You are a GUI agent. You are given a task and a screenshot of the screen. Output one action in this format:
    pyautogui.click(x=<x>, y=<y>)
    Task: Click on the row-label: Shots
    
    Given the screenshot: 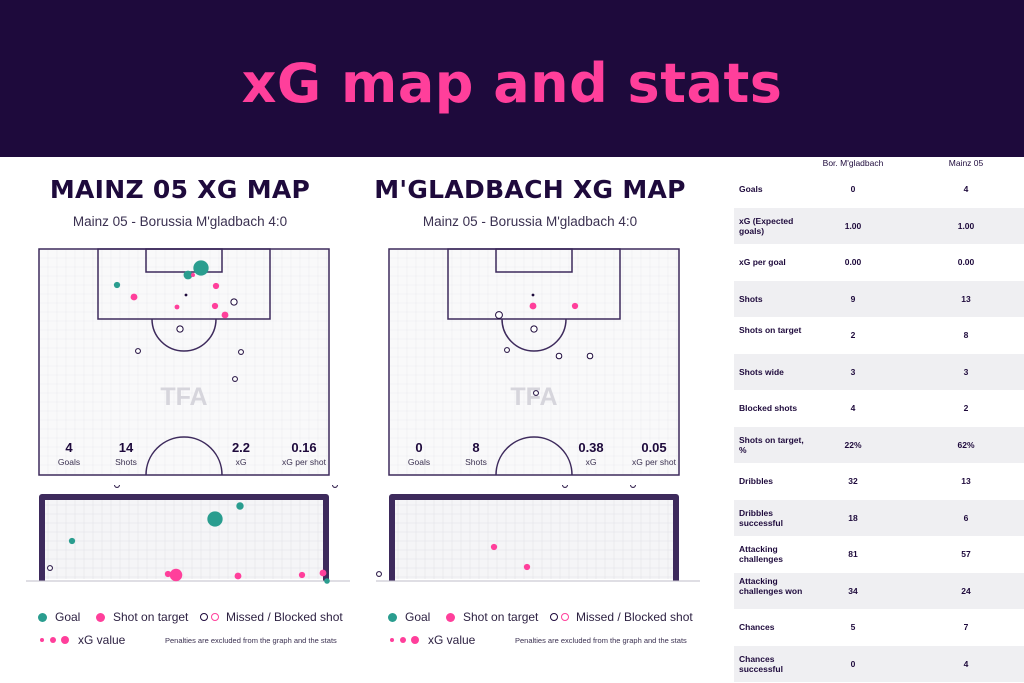 What is the action you would take?
    pyautogui.click(x=751, y=298)
    